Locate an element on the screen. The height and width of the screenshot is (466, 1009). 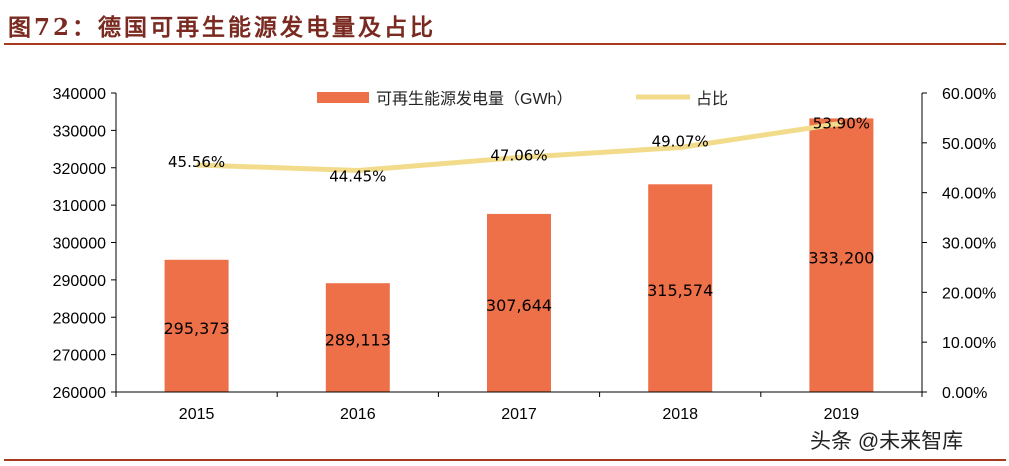
chart-title: 图72：德国可再生能源发电量及占比 is located at coordinates (222, 27).